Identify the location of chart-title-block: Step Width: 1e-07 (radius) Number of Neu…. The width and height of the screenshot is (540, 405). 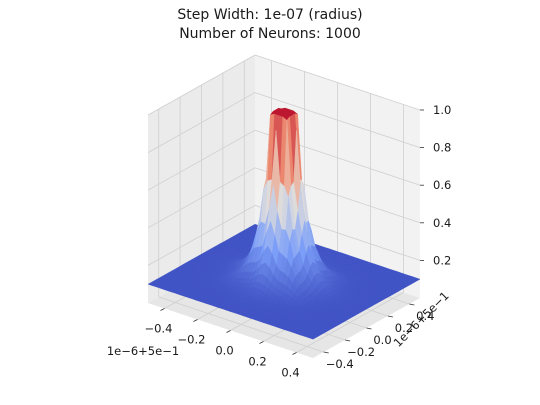
(270, 25).